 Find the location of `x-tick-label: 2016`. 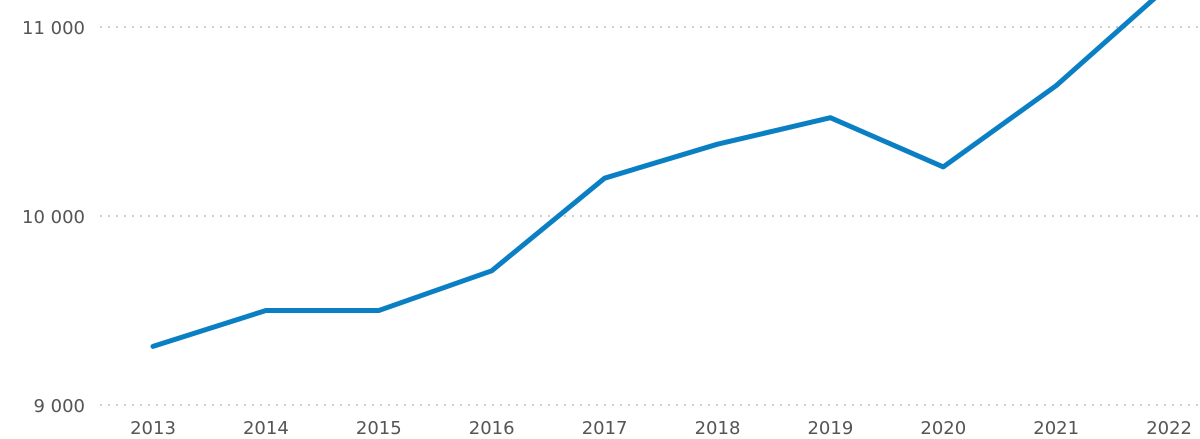

x-tick-label: 2016 is located at coordinates (492, 428).